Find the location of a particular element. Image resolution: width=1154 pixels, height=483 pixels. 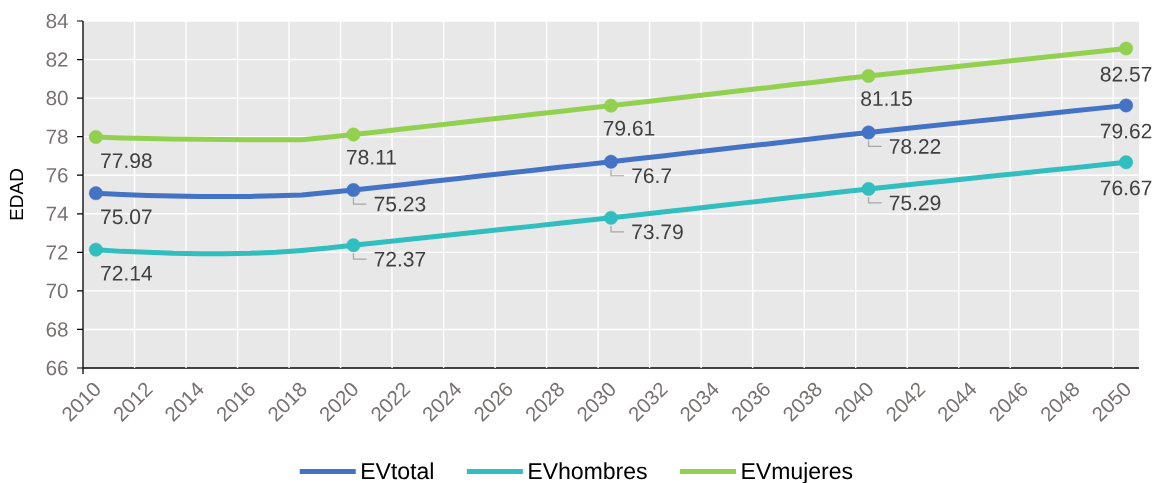

y-tick-label: 78 is located at coordinates (57, 136).